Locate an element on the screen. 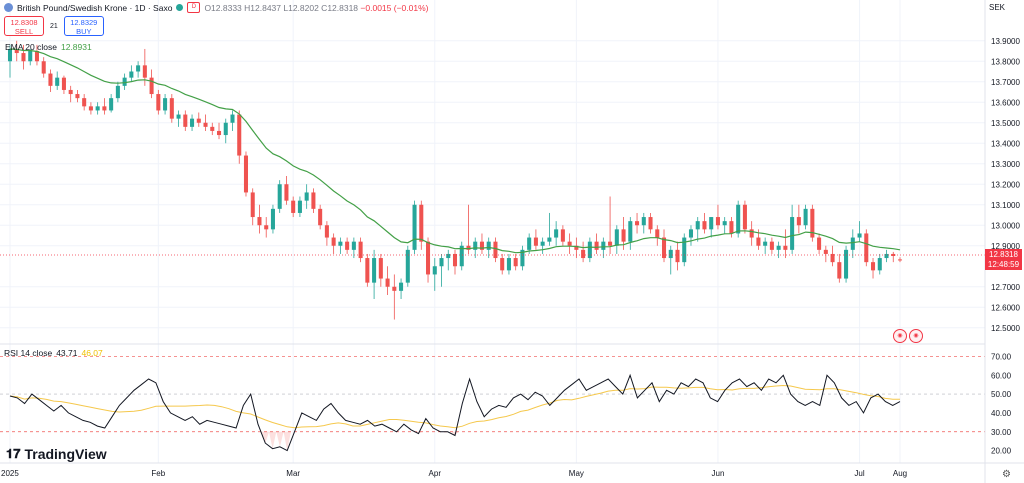 Image resolution: width=1024 pixels, height=483 pixels. market-status-icon is located at coordinates (180, 7).